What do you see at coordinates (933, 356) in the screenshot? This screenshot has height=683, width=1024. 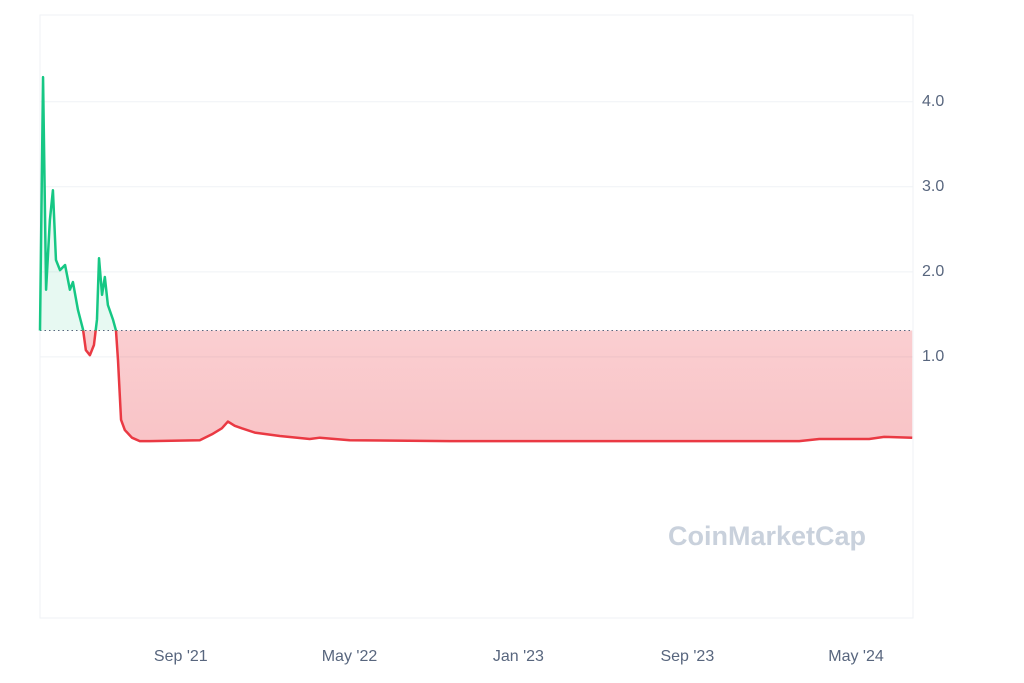 I see `y-tick-label: 1.0` at bounding box center [933, 356].